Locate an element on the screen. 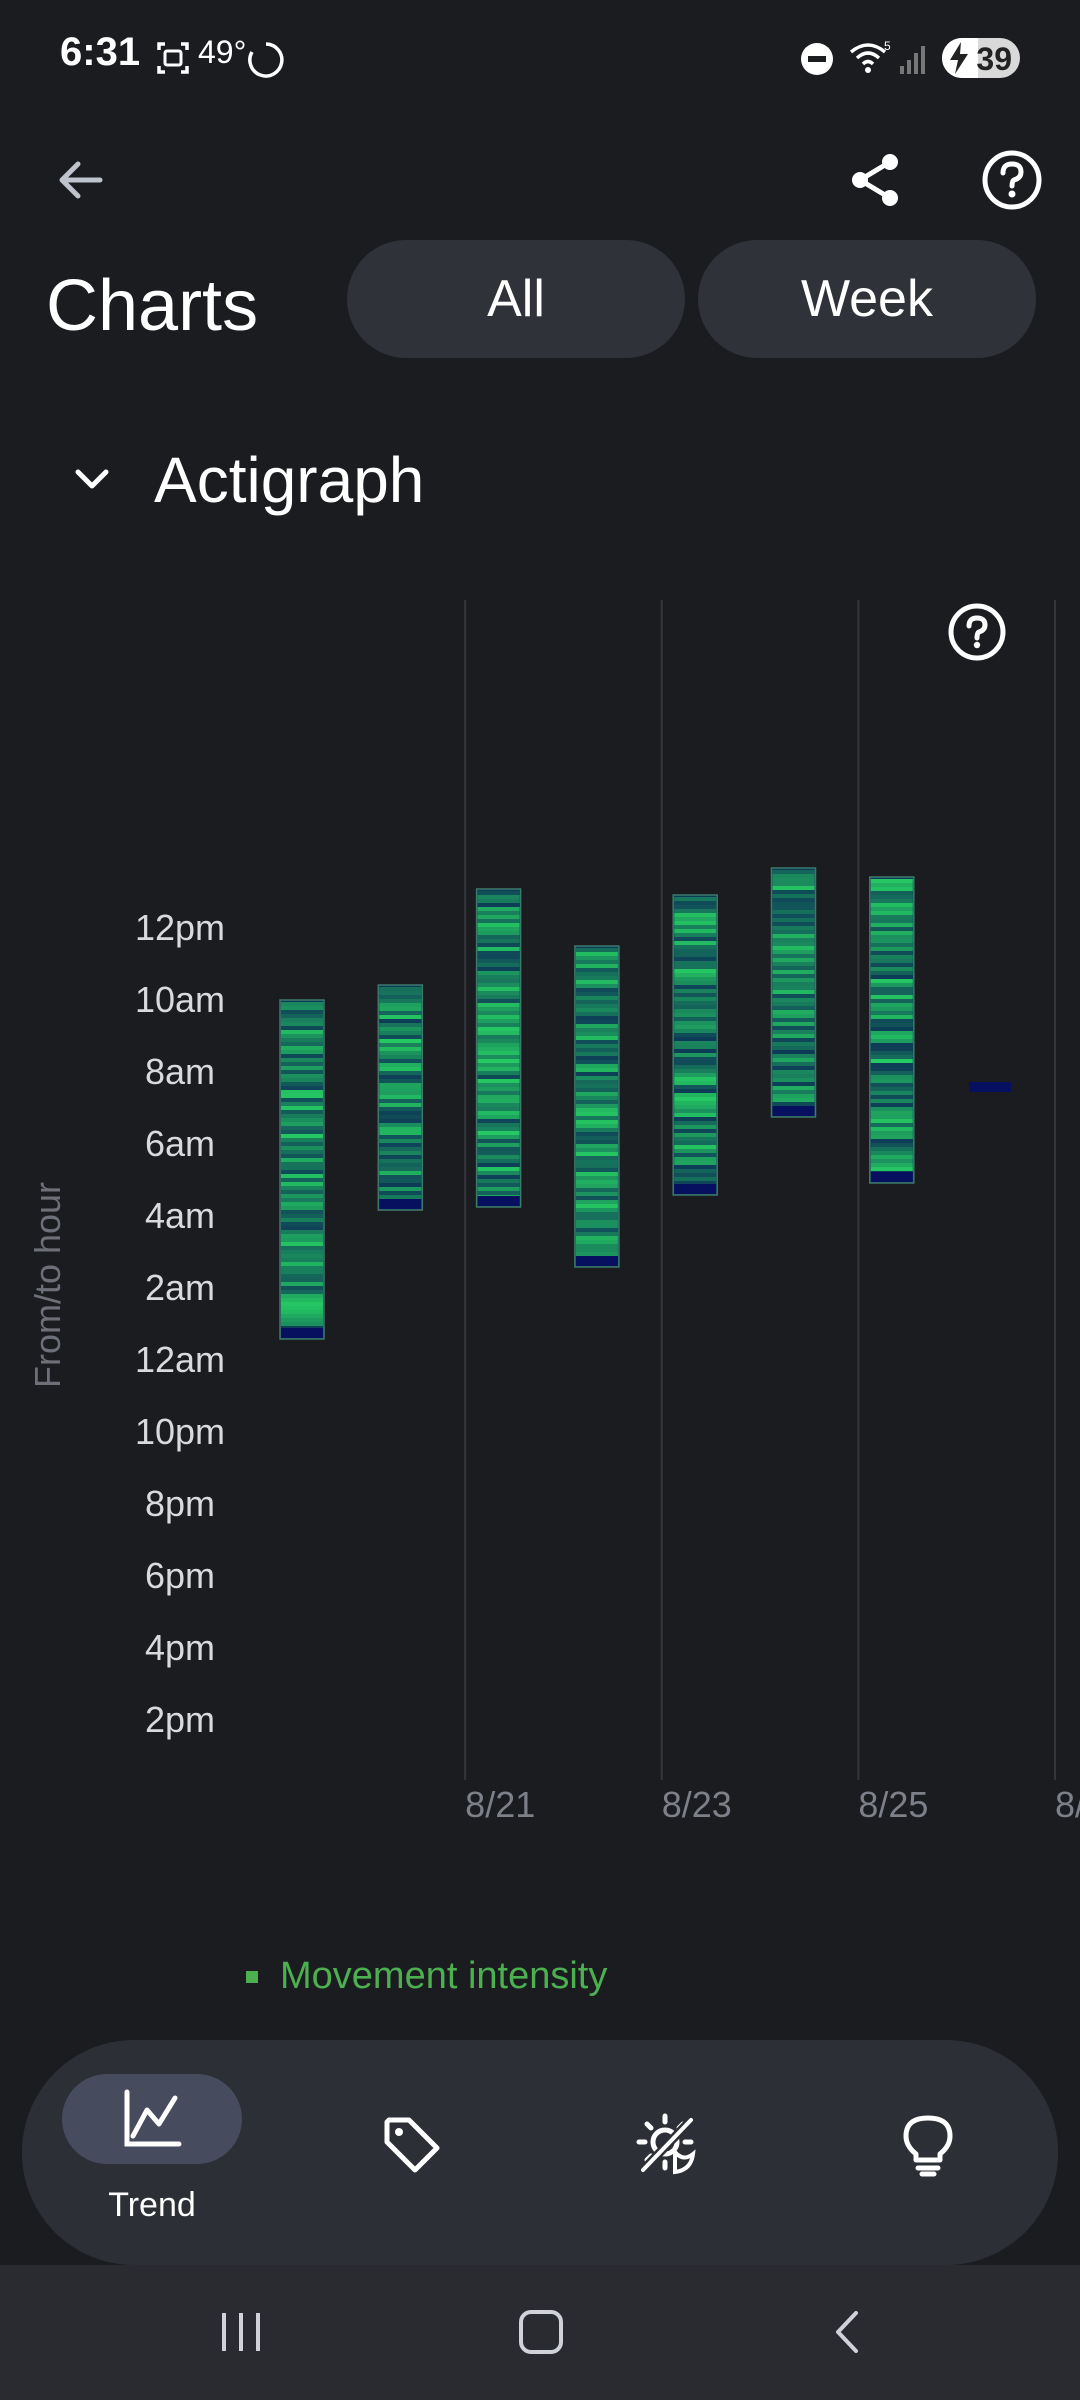 The height and width of the screenshot is (2400, 1080). nav-item-trend: Trend is located at coordinates (152, 2152).